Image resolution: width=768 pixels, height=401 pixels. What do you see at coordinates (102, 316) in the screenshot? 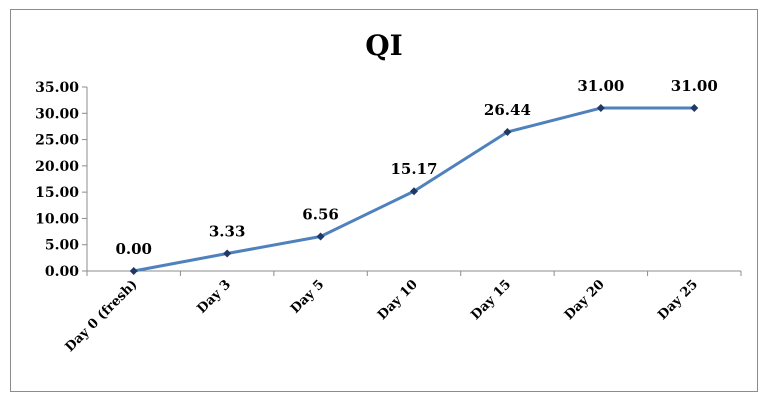
I see `x-tick-label: Day 0 (fresh)` at bounding box center [102, 316].